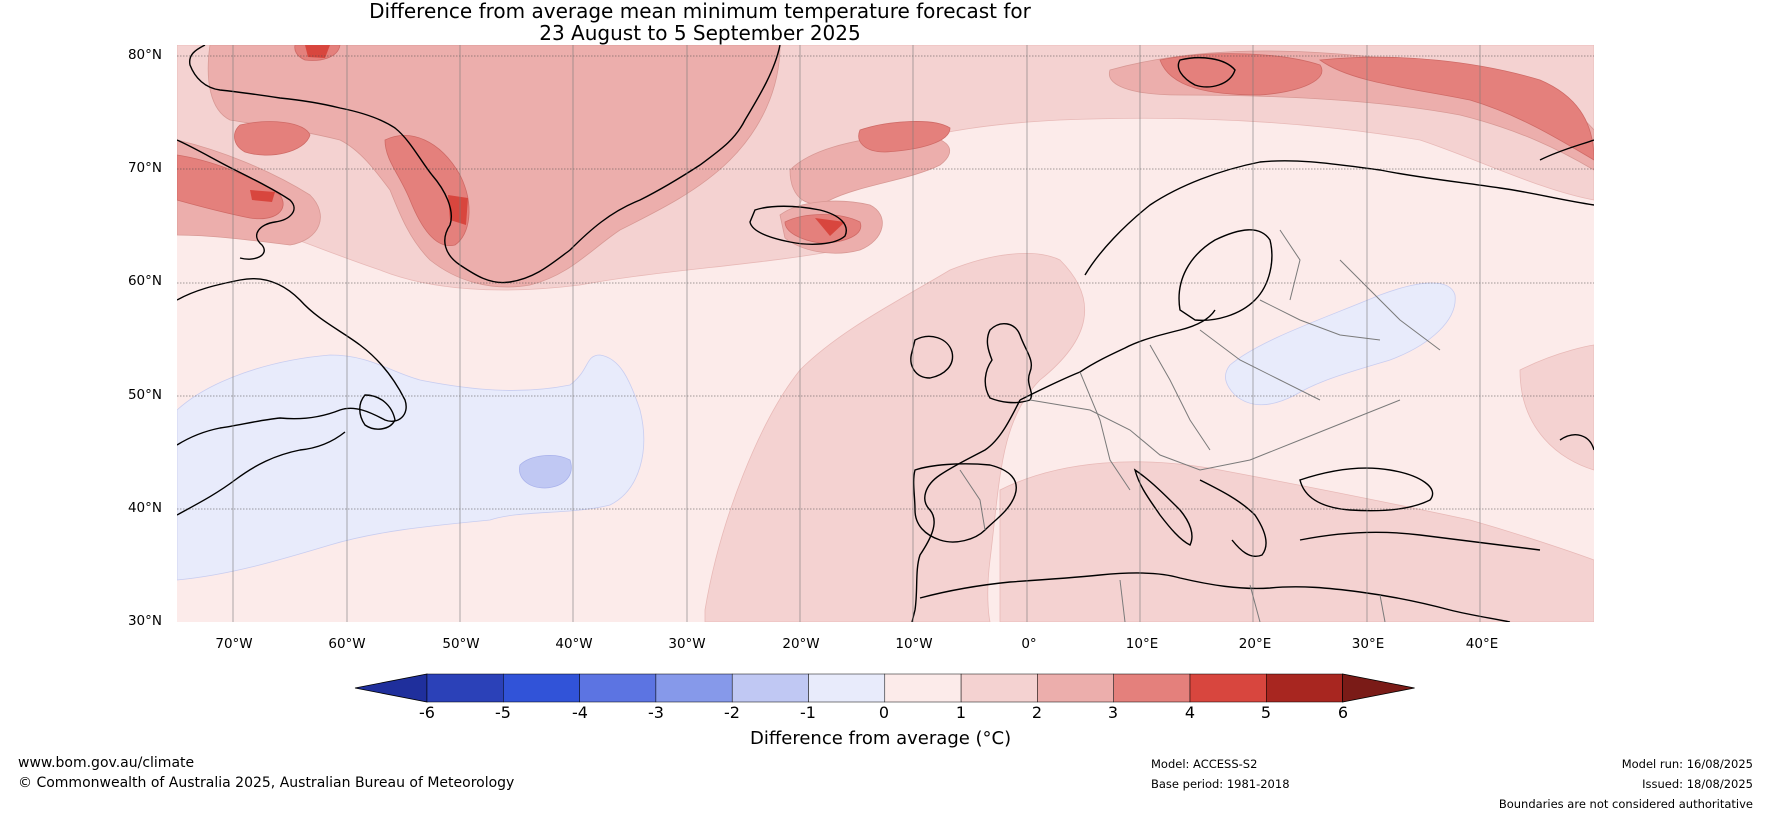 The width and height of the screenshot is (1770, 816). I want to click on lon-label: 10°W, so click(914, 644).